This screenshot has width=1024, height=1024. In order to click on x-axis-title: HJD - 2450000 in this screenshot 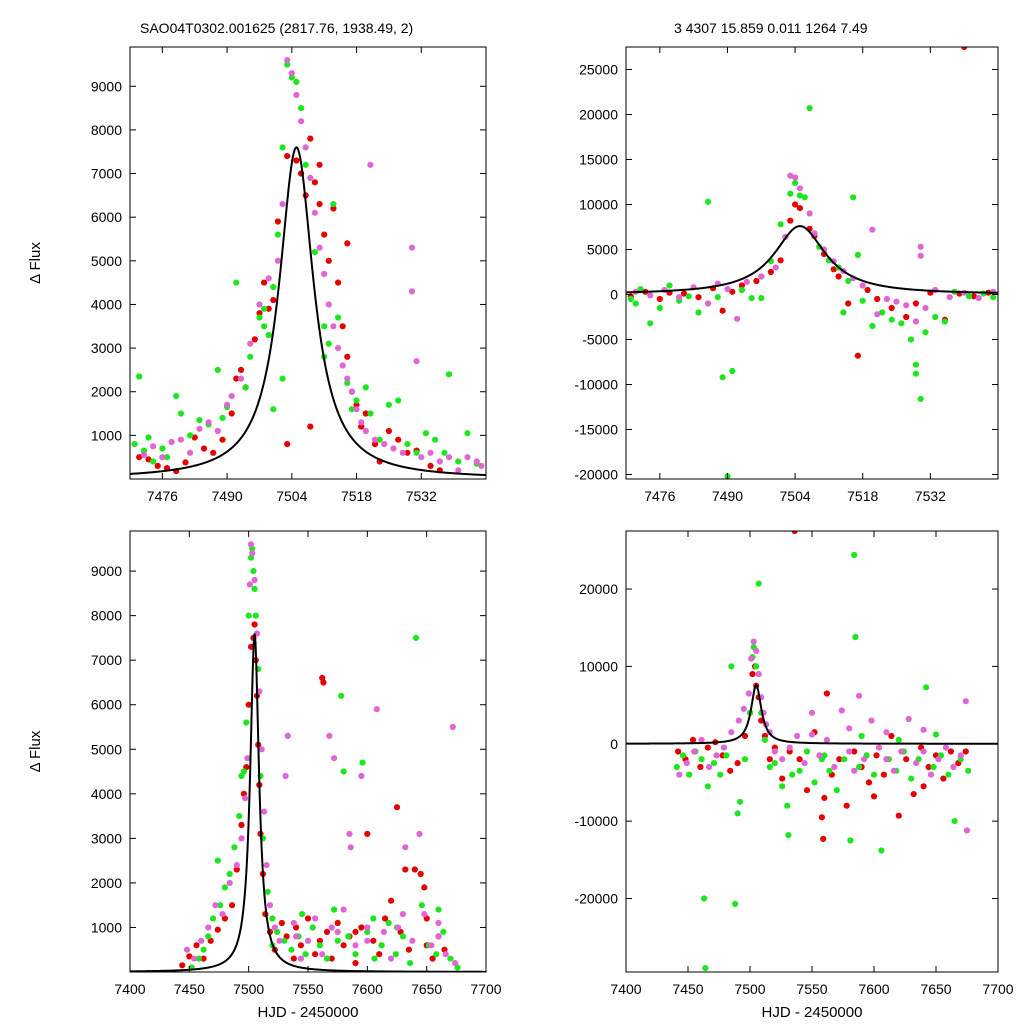, I will do `click(308, 1012)`.